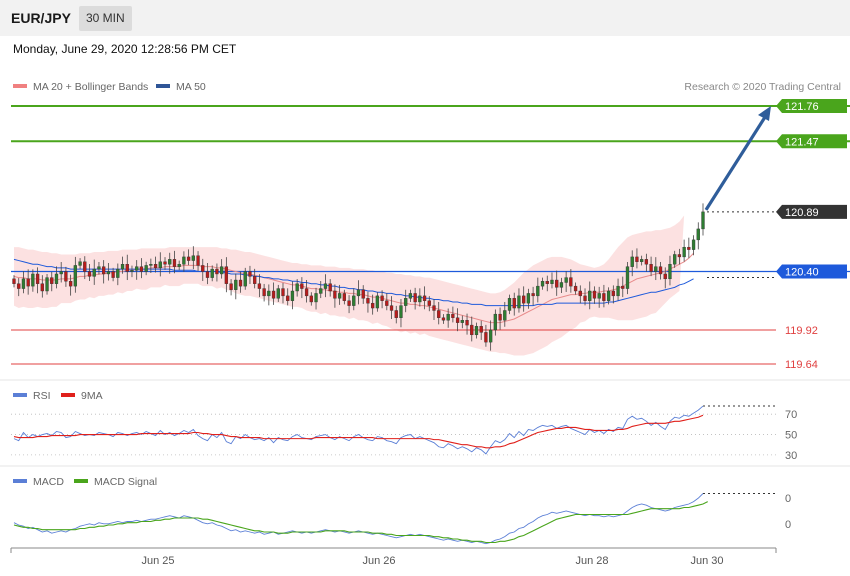  What do you see at coordinates (811, 271) in the screenshot?
I see `level-tag-120.40` at bounding box center [811, 271].